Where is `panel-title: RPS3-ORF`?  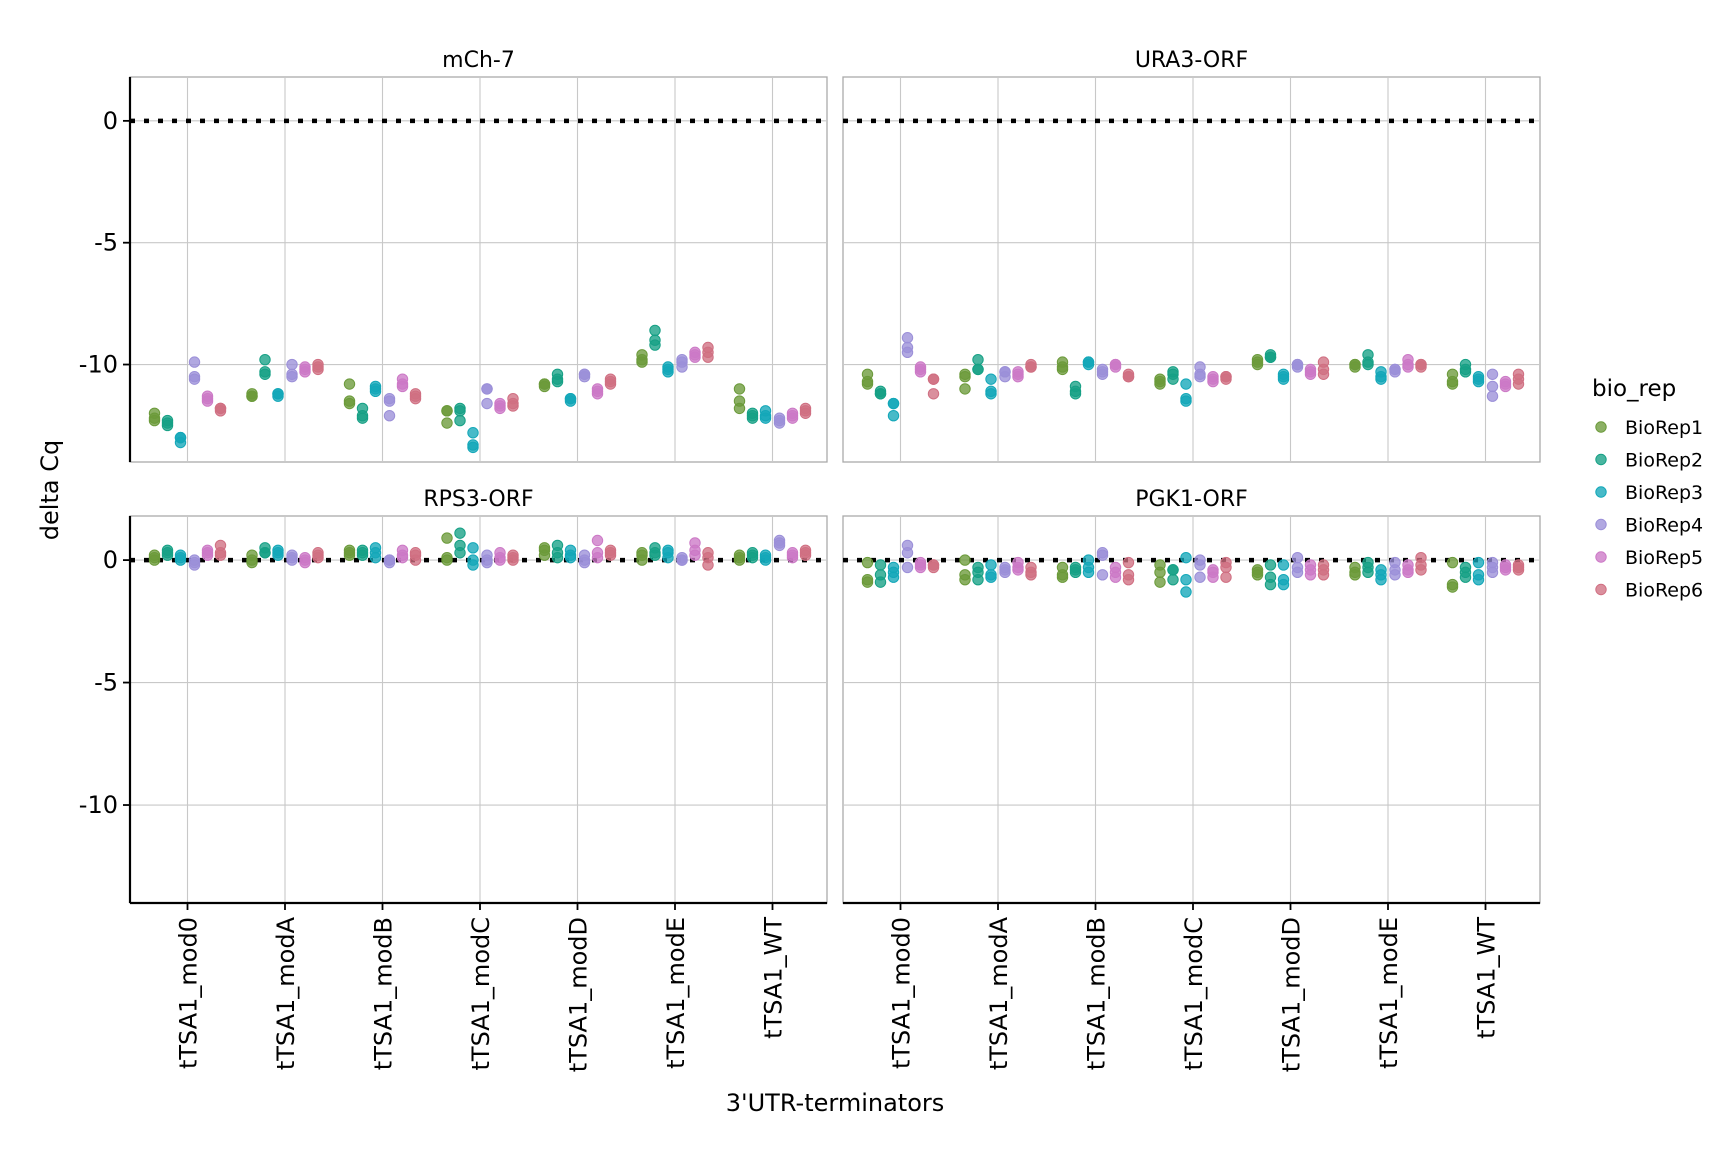
panel-title: RPS3-ORF is located at coordinates (478, 499).